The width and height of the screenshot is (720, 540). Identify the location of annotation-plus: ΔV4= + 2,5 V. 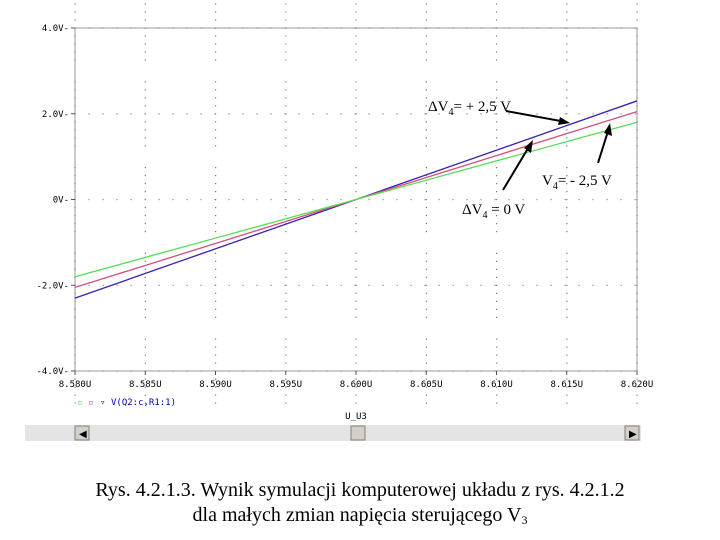
(499, 112).